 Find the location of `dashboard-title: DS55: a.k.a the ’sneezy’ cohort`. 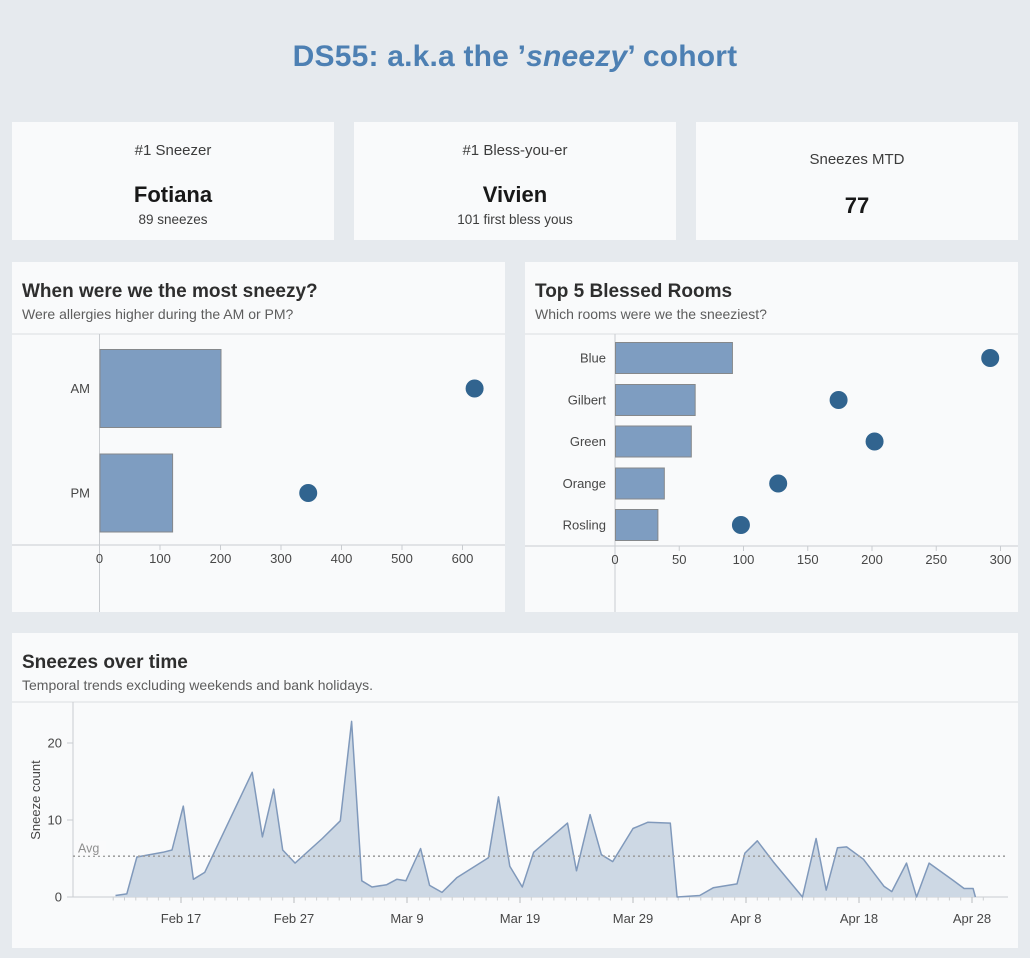

dashboard-title: DS55: a.k.a the ’sneezy’ cohort is located at coordinates (515, 57).